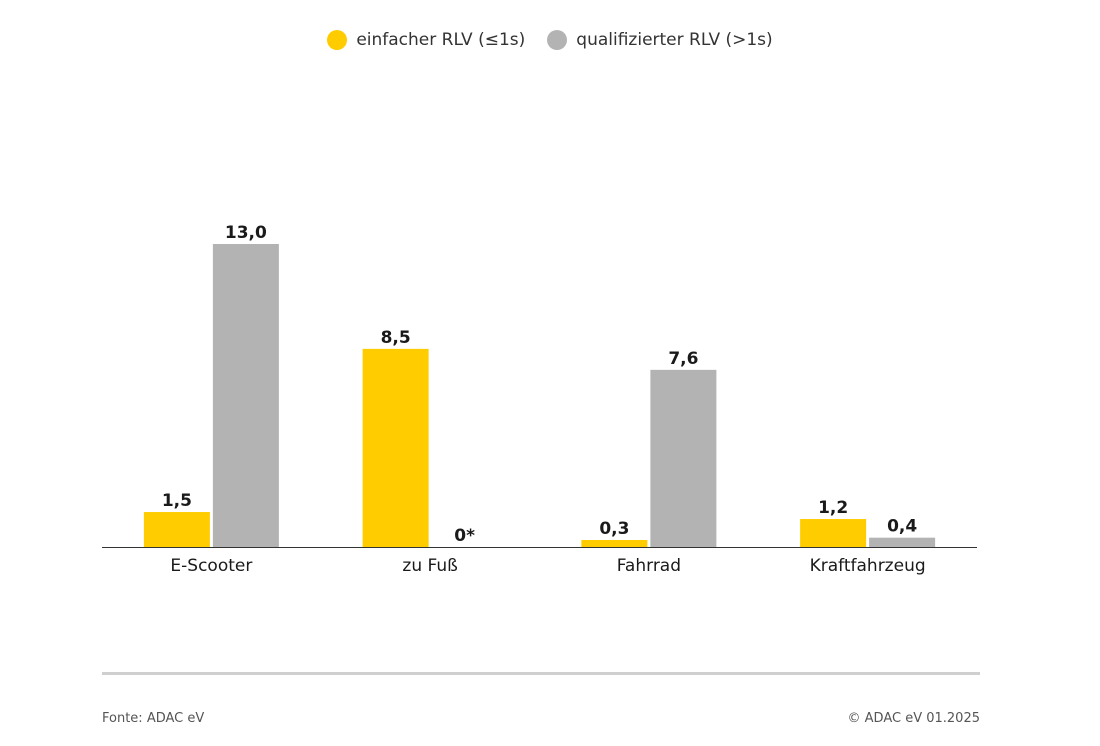 The image size is (1100, 746). Describe the element at coordinates (614, 529) in the screenshot. I see `data-label-fahrrad-series-1: 0,3` at that location.